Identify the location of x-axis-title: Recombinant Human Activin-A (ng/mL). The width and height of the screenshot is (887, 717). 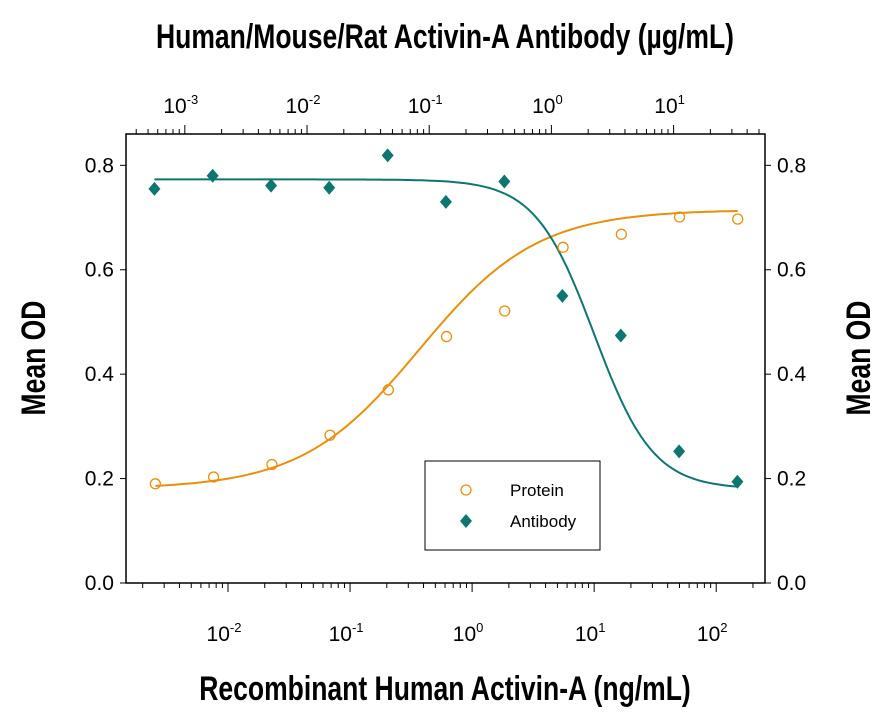
(445, 689).